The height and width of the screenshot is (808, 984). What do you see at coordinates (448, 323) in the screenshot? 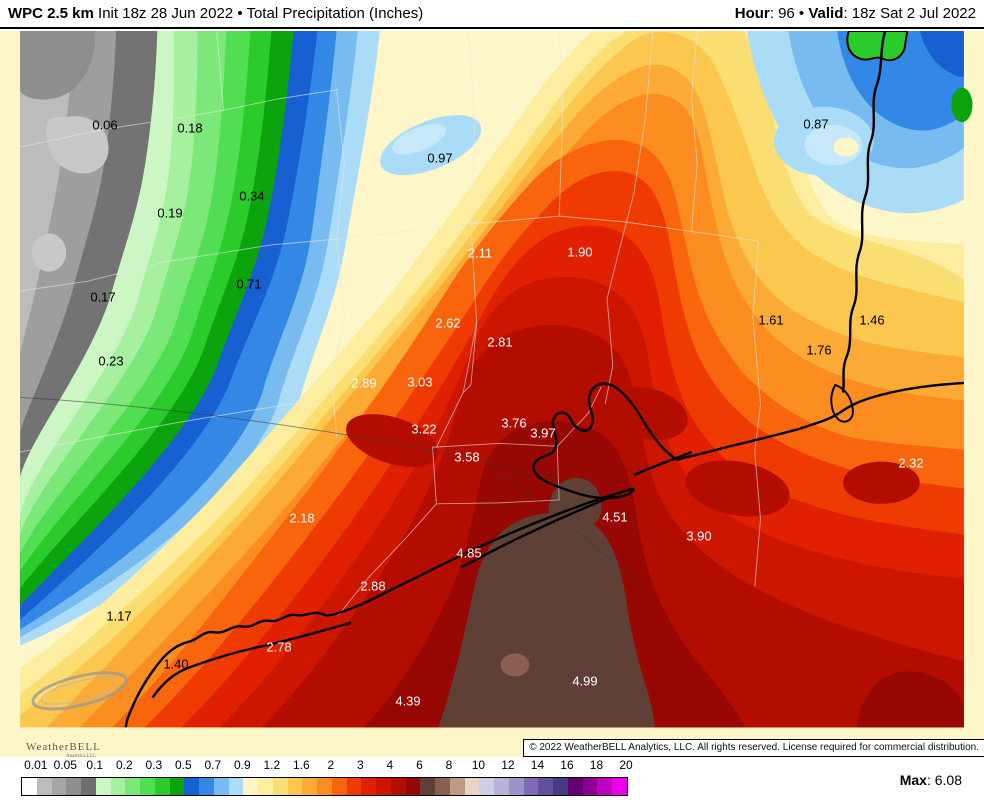
I see `precip-value-label: 2.62` at bounding box center [448, 323].